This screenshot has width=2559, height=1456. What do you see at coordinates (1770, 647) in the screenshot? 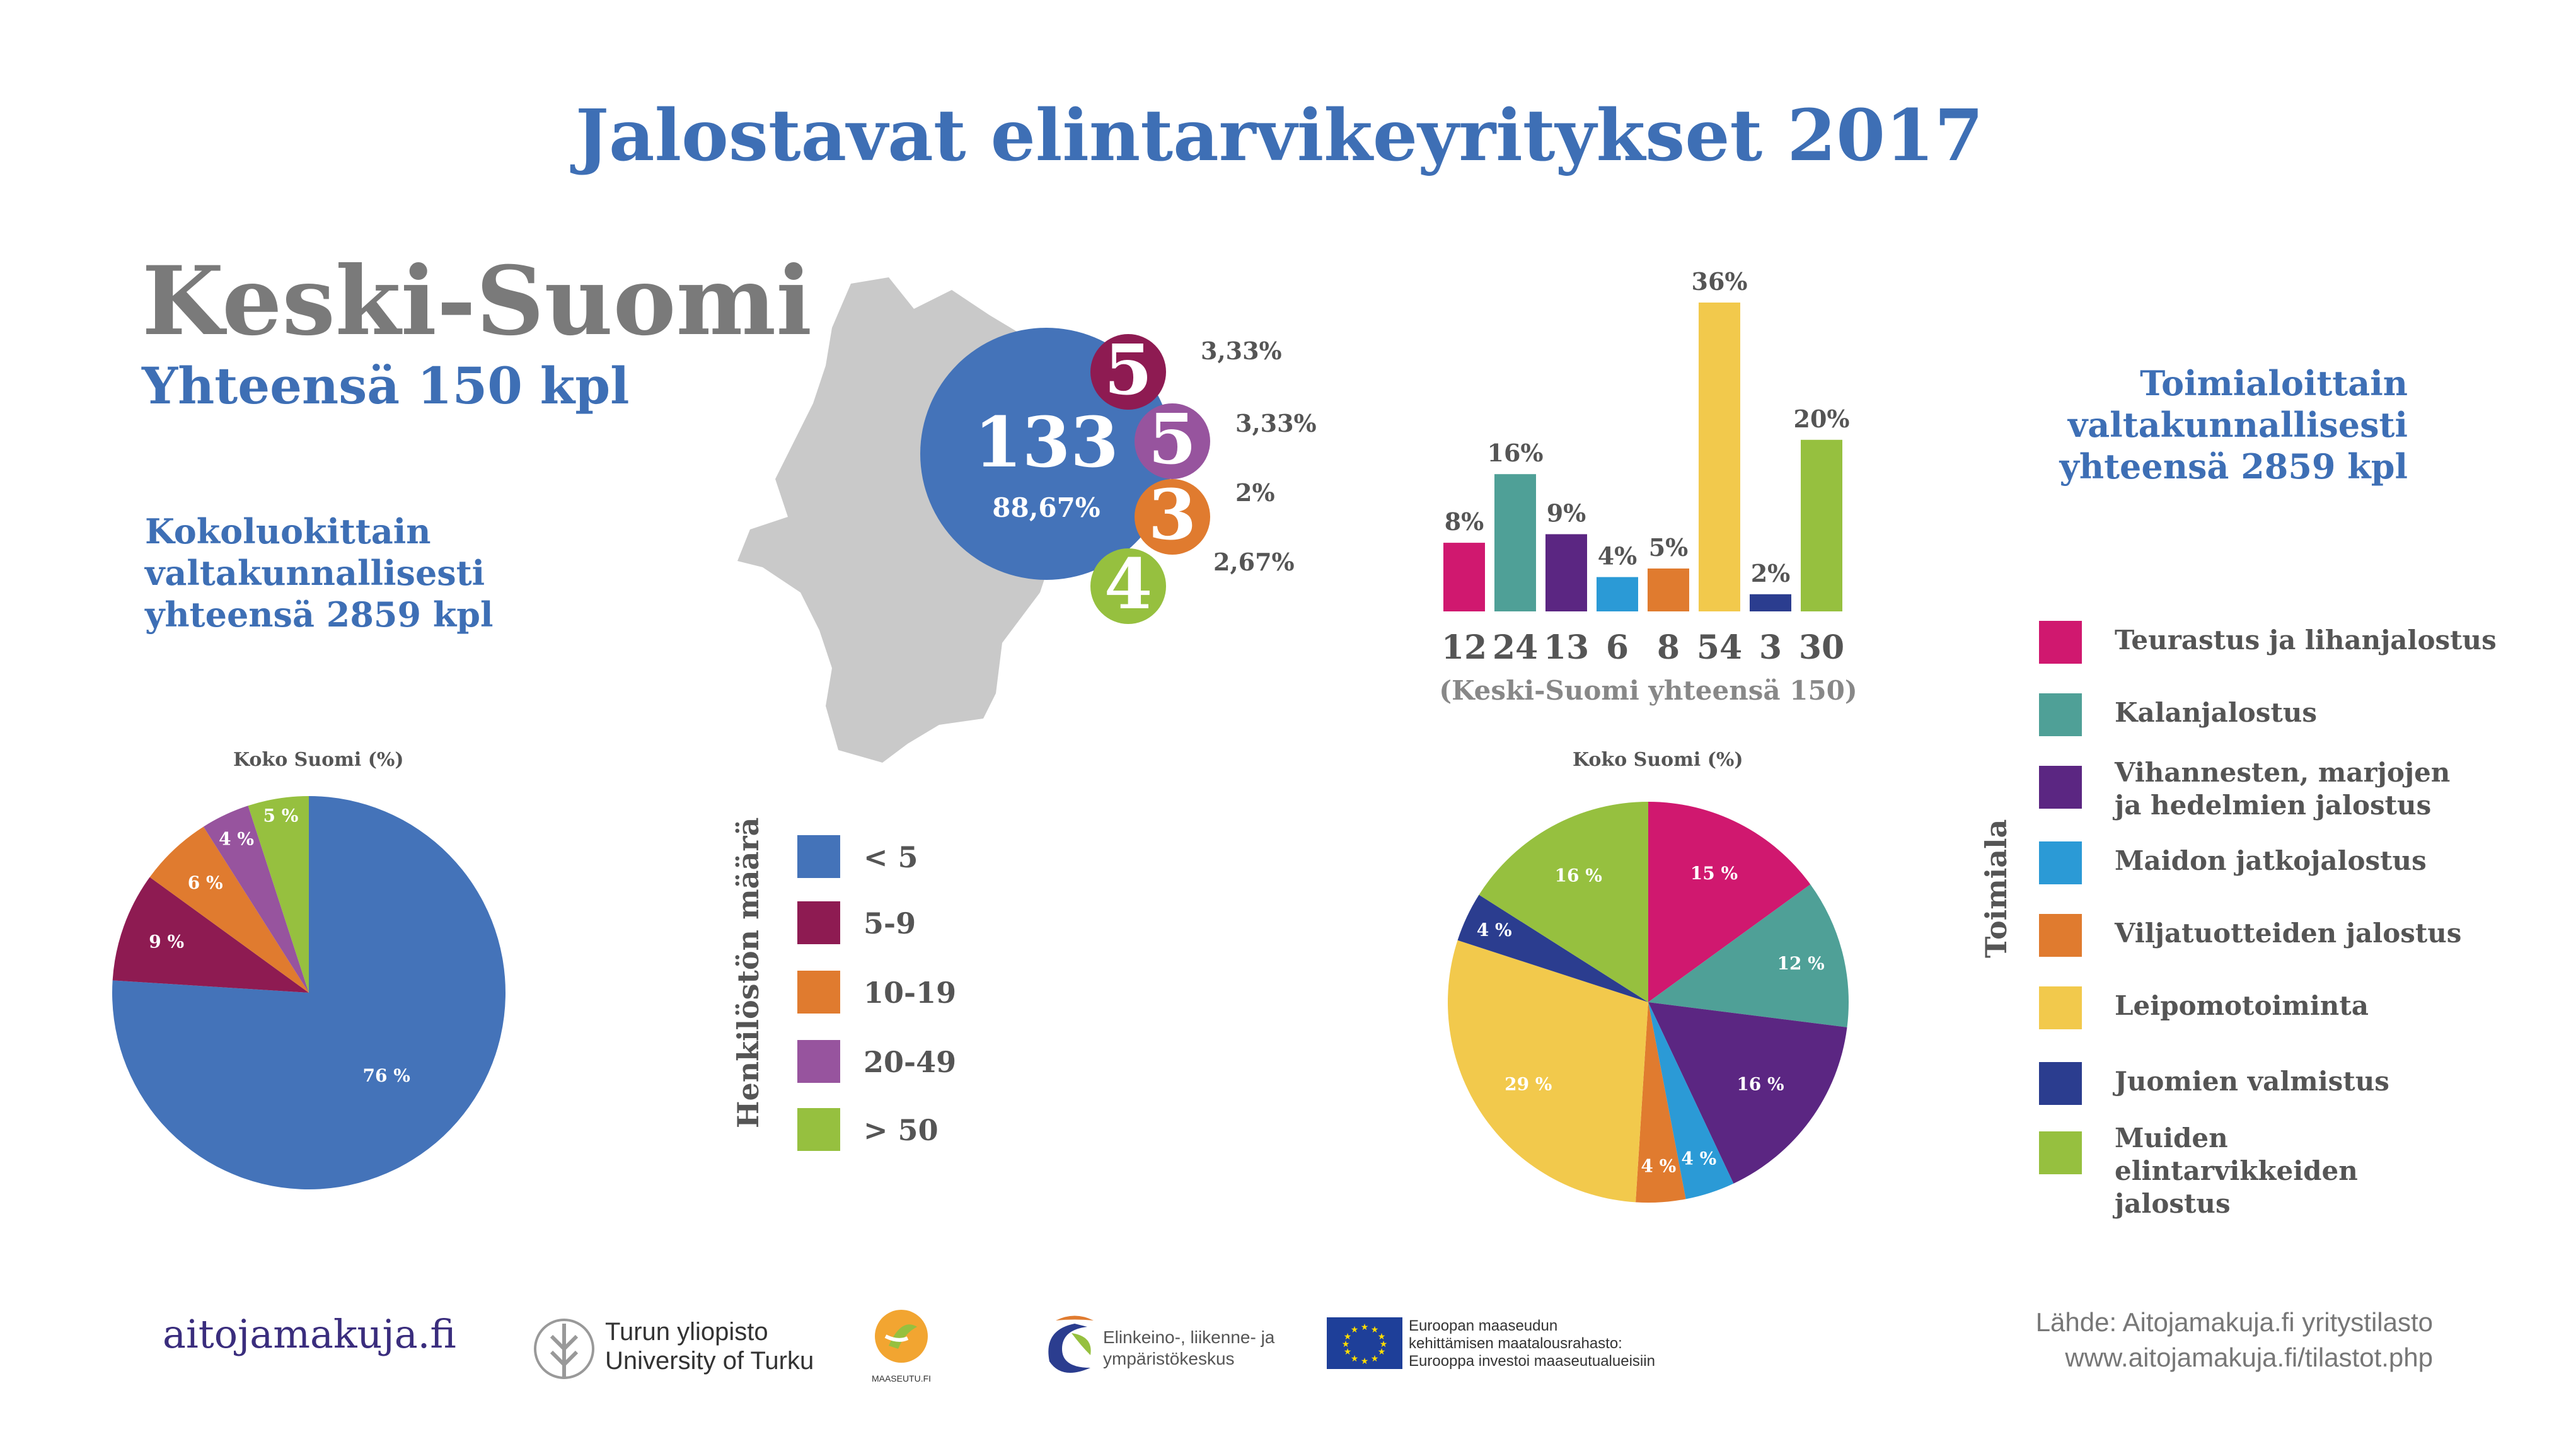
I see `bar-category-label: 3` at bounding box center [1770, 647].